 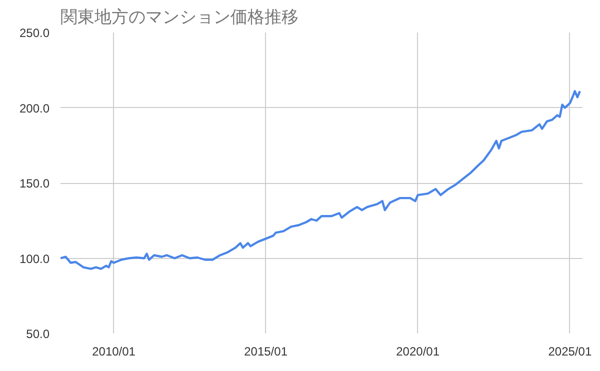 I want to click on y-tick-label: 150.0, so click(x=34, y=183).